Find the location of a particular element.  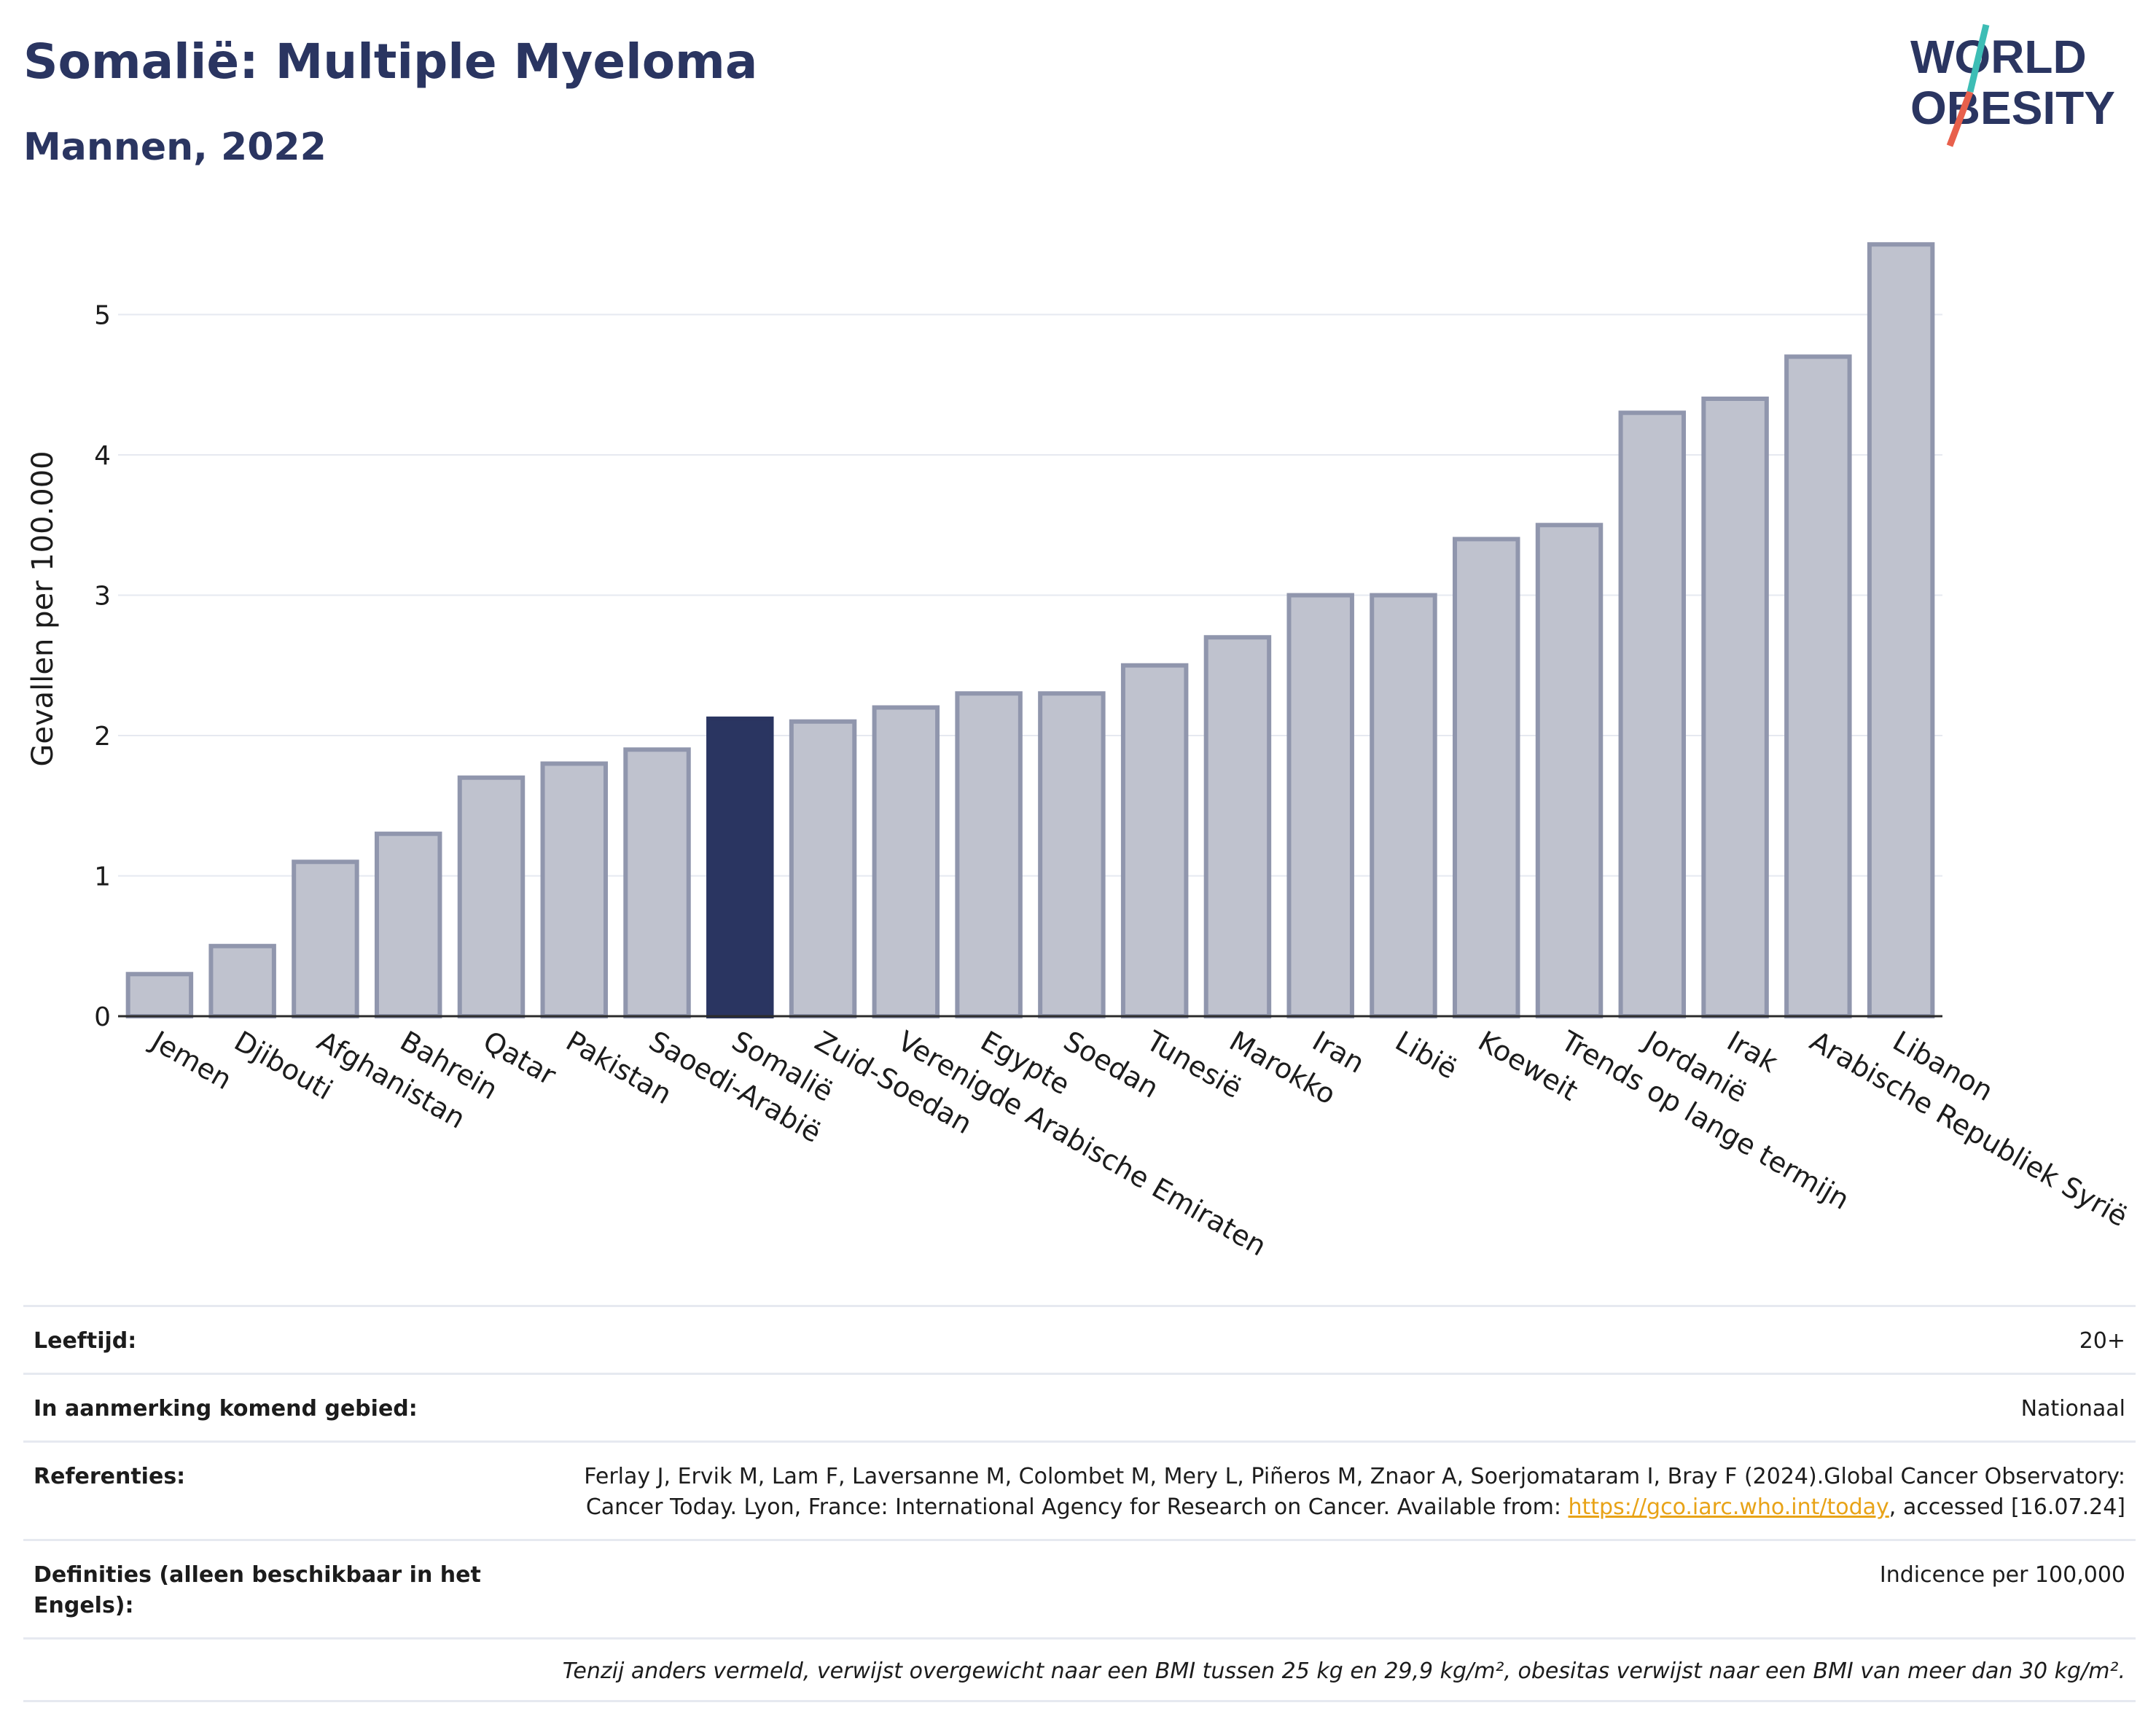

y-tick-label: 2 is located at coordinates (102, 737).